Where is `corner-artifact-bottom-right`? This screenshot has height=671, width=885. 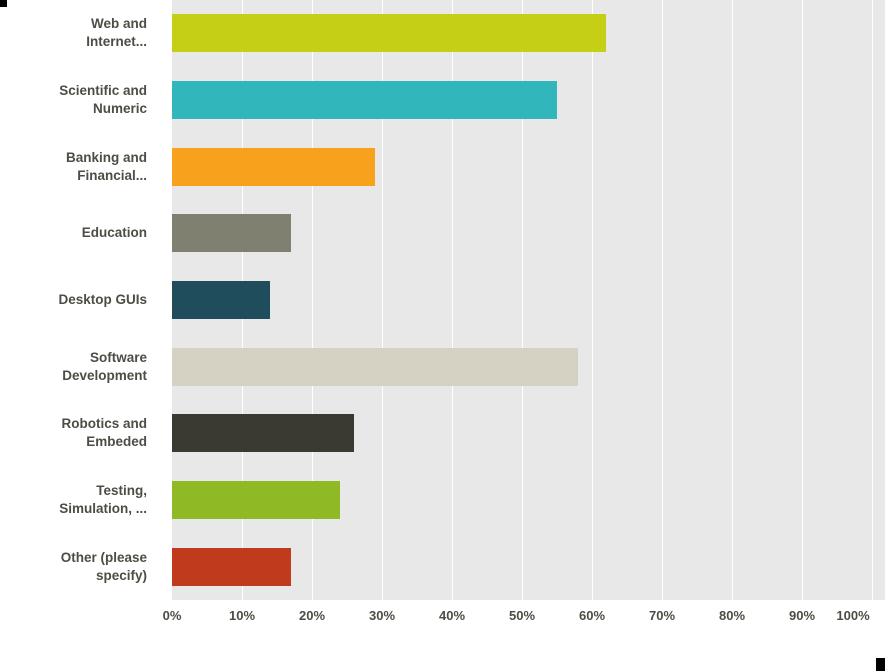
corner-artifact-bottom-right is located at coordinates (880, 664).